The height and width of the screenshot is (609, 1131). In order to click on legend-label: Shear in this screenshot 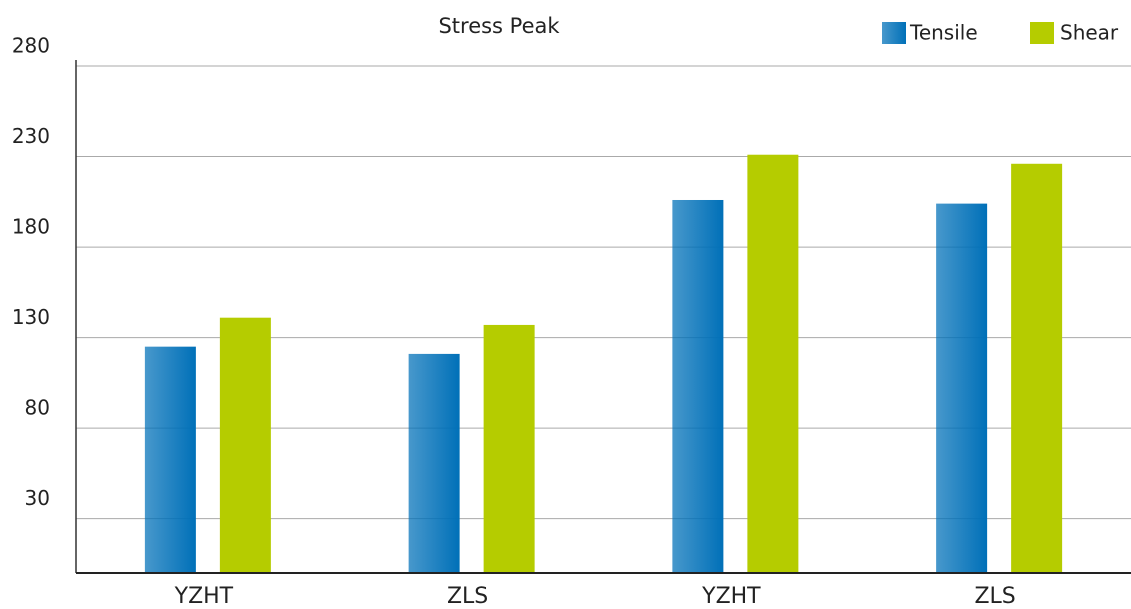, I will do `click(1089, 33)`.